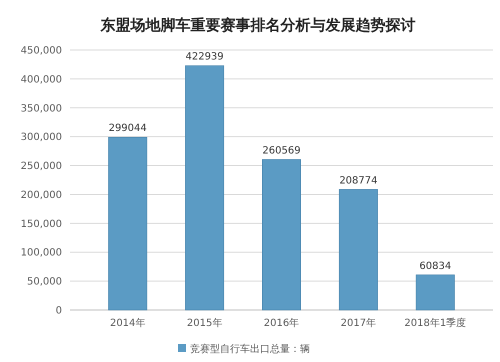  What do you see at coordinates (435, 266) in the screenshot?
I see `data-label: 60834` at bounding box center [435, 266].